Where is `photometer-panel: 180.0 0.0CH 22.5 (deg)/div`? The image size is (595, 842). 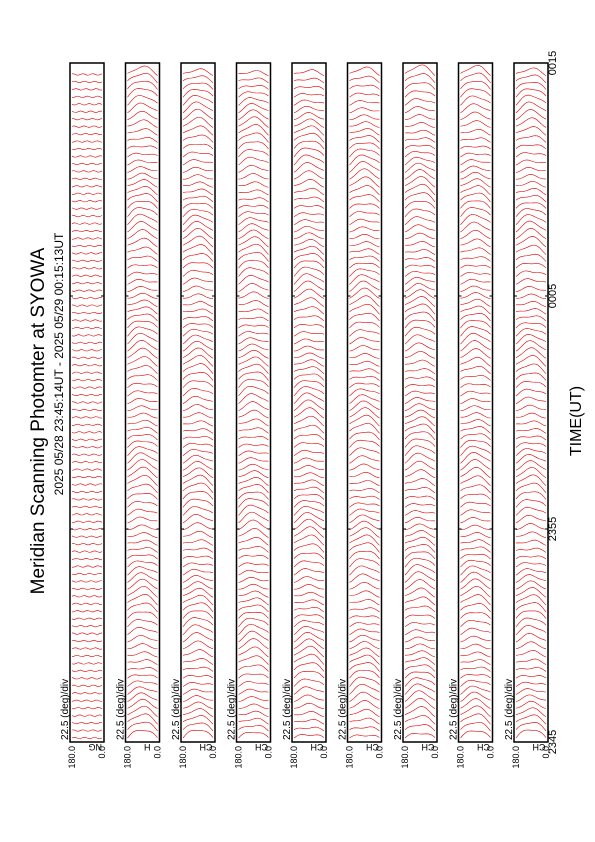 photometer-panel: 180.0 0.0CH 22.5 (deg)/div is located at coordinates (472, 415).